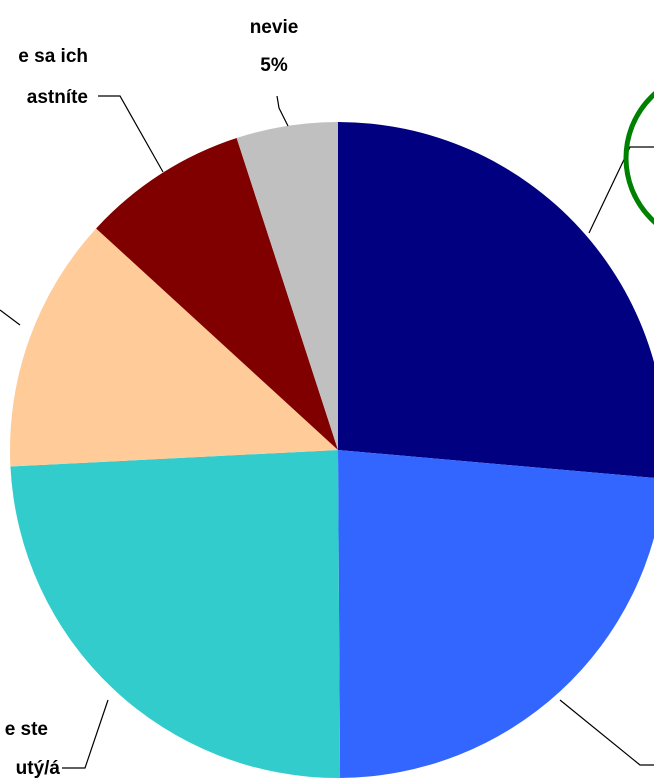 The width and height of the screenshot is (654, 779). Describe the element at coordinates (53, 56) in the screenshot. I see `label-partial-top-line1: e sa ich` at that location.